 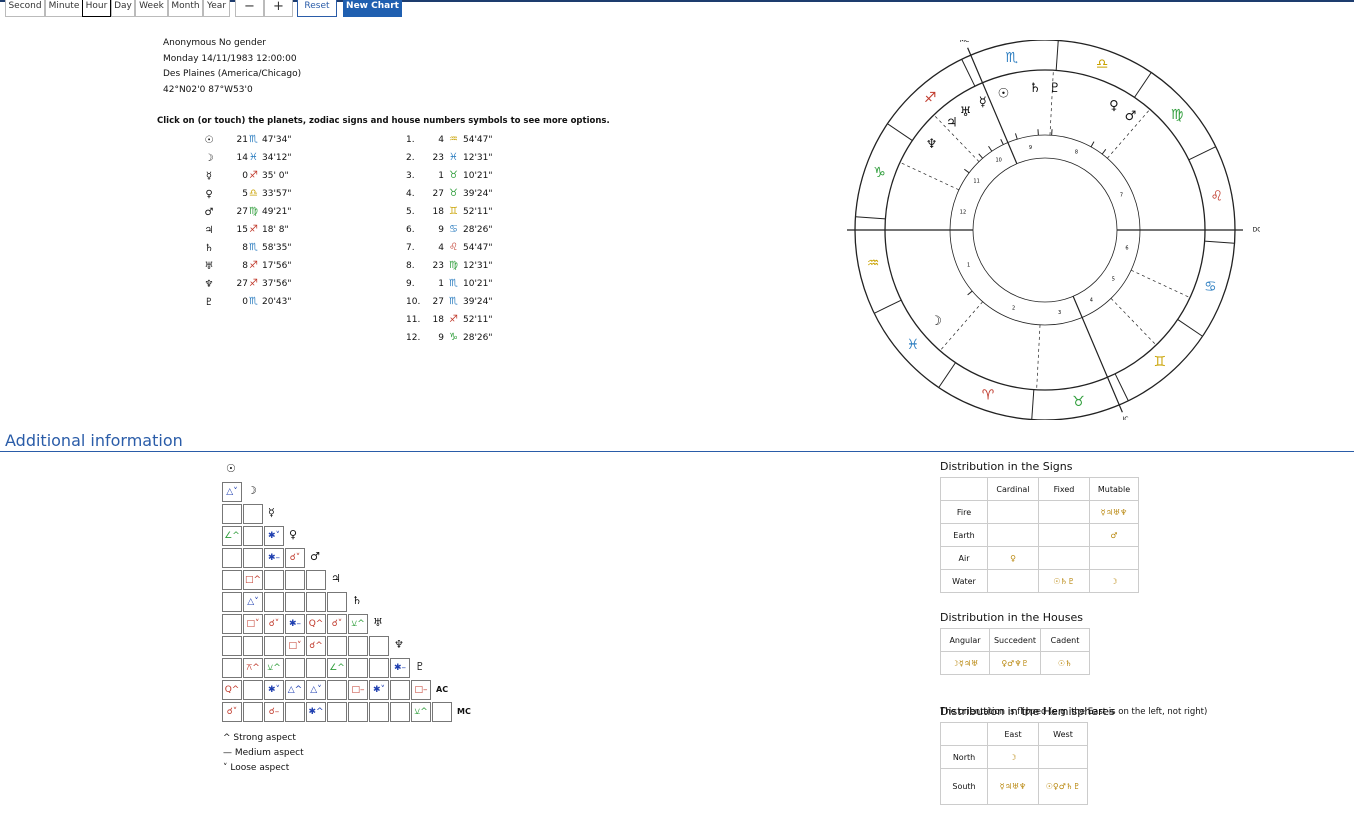 I want to click on table-cell: Fixed, so click(x=1064, y=489).